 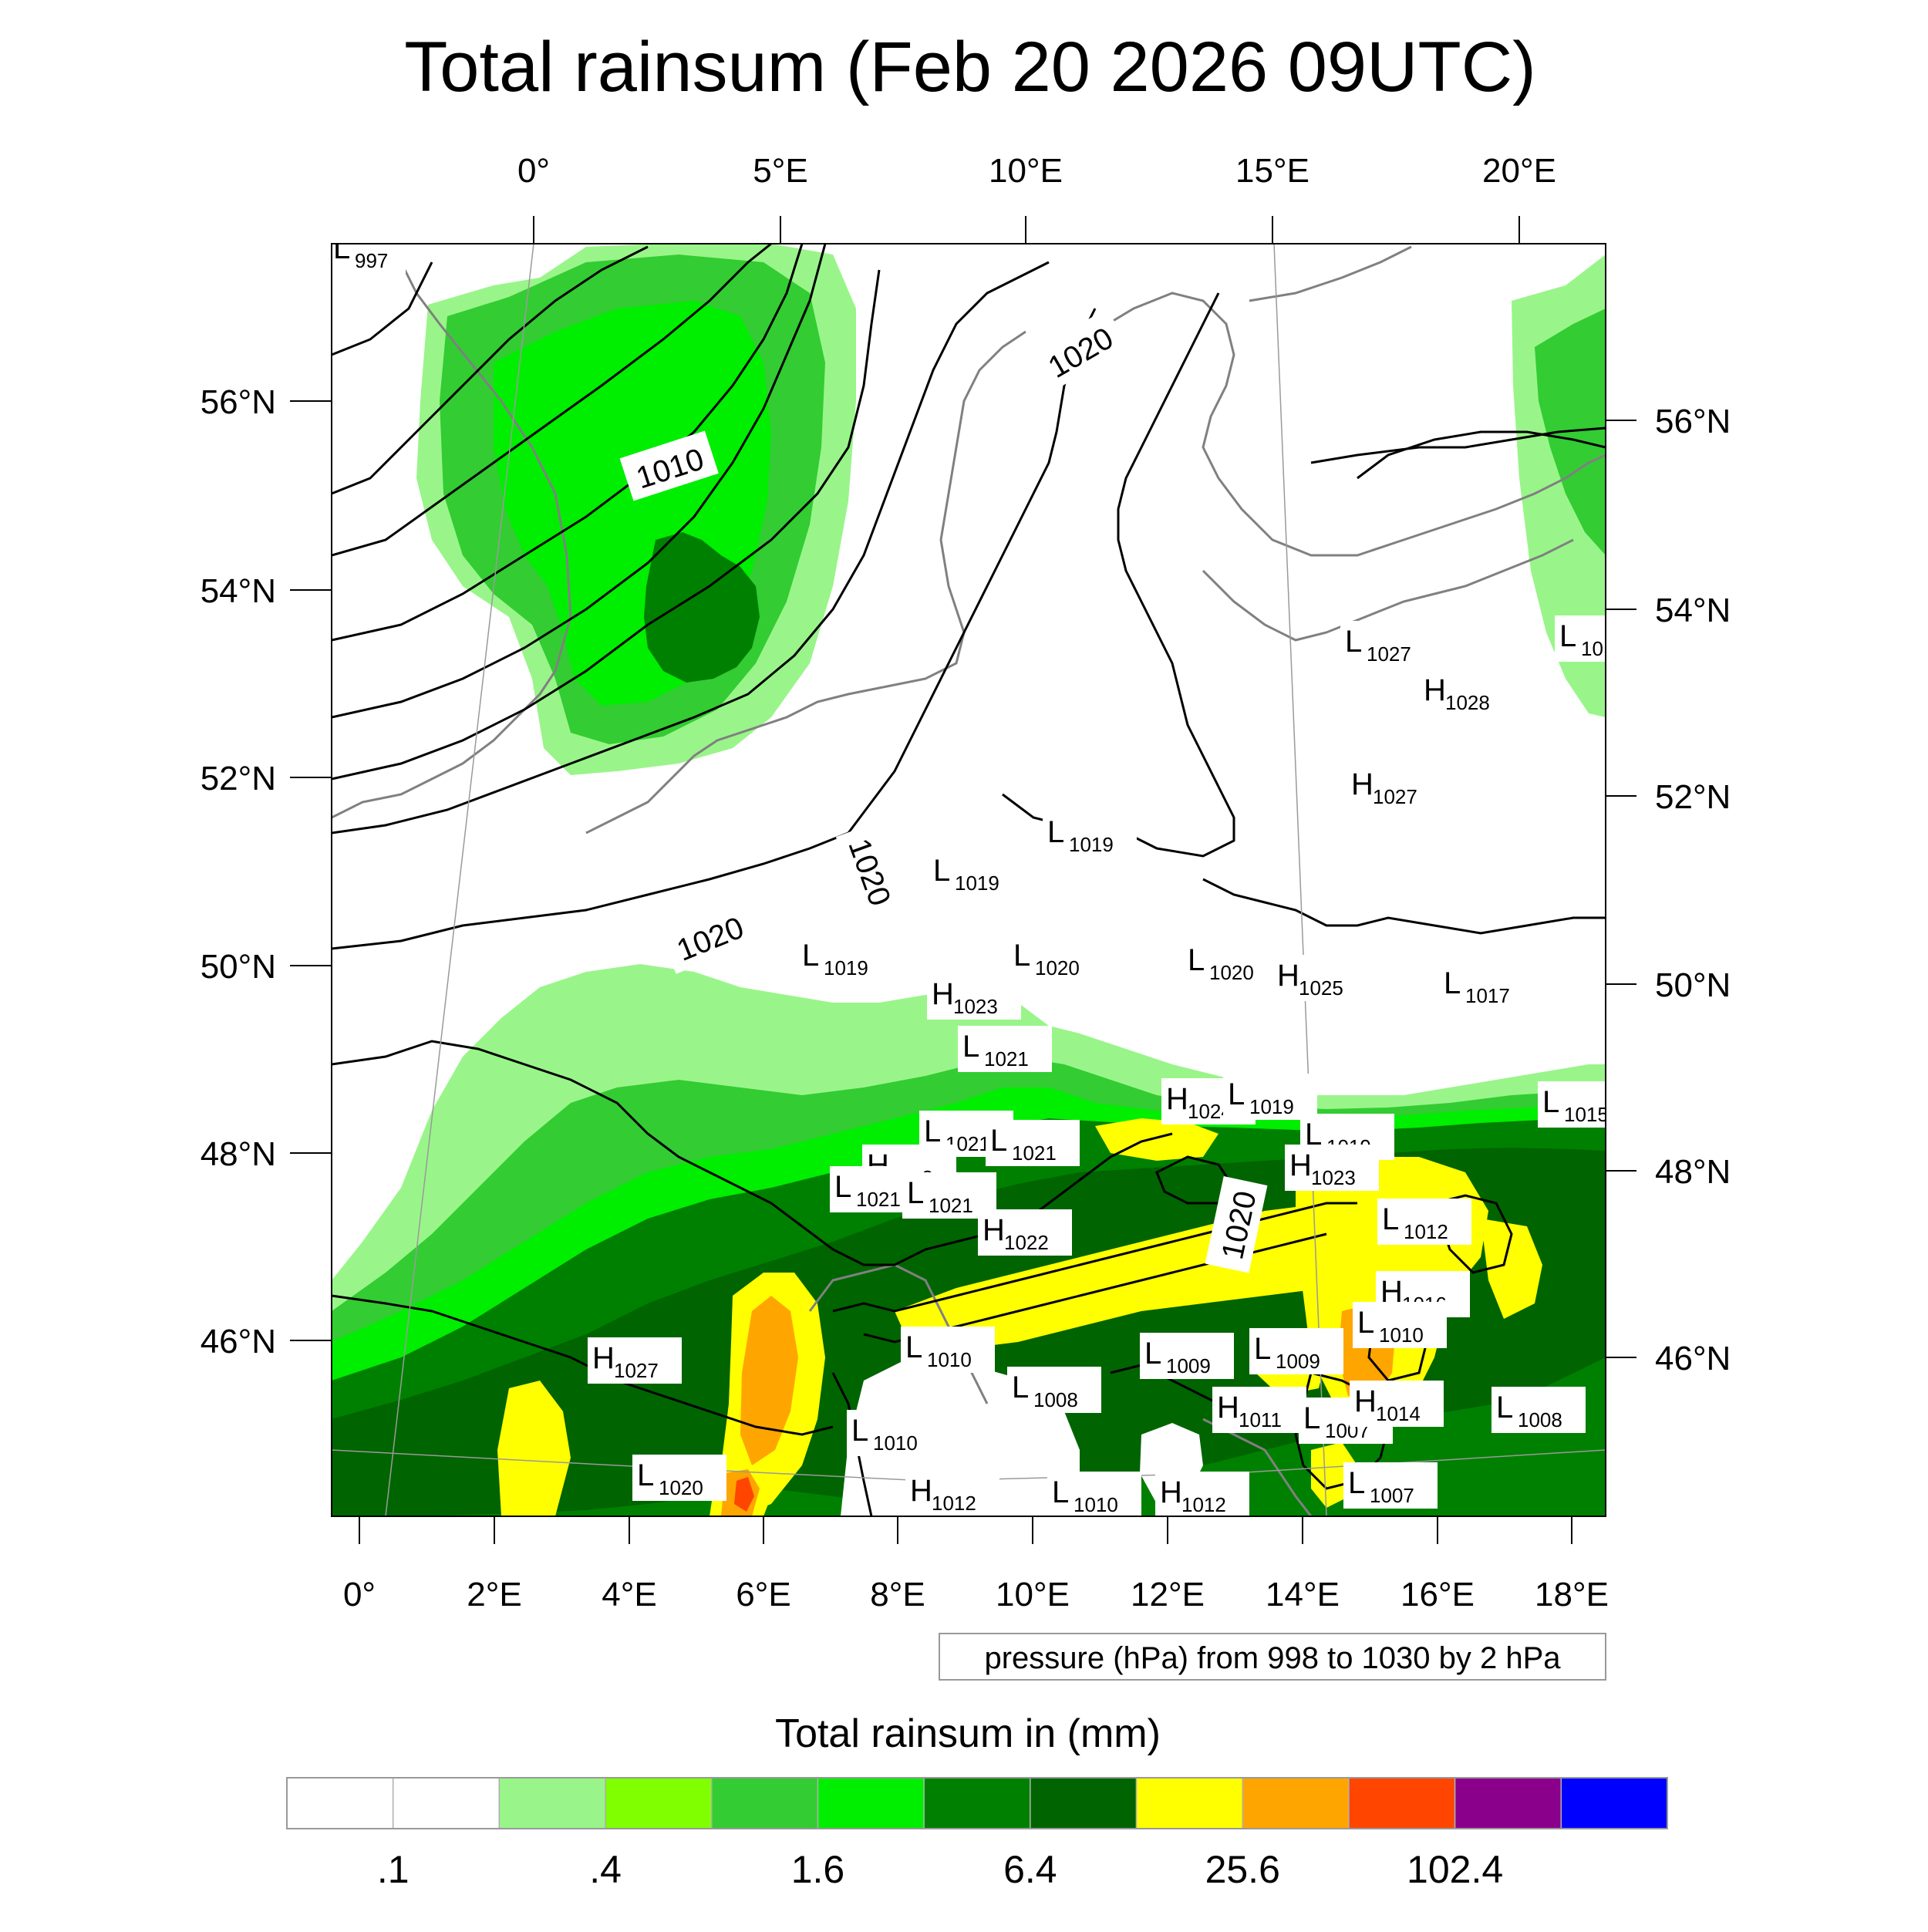 I want to click on top-lon-label: 15°E, so click(x=1272, y=171).